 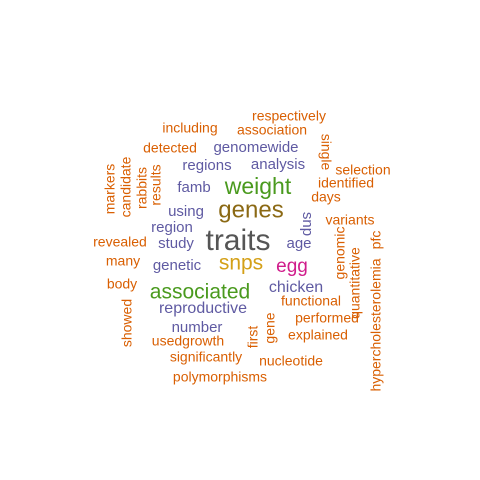 What do you see at coordinates (289, 116) in the screenshot?
I see `word-respectively: respectively` at bounding box center [289, 116].